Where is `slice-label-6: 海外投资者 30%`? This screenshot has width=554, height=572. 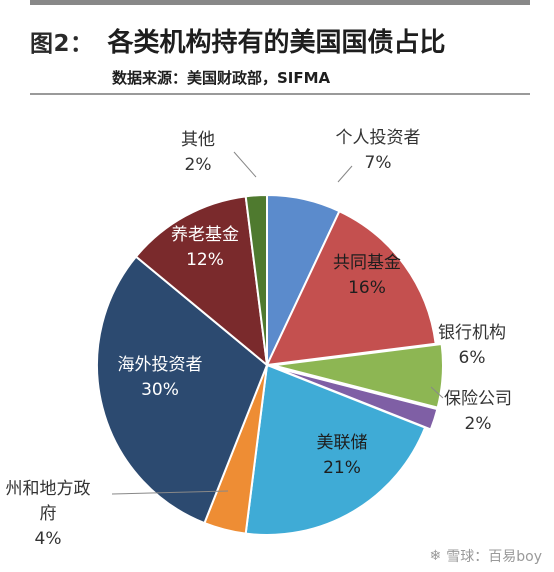
slice-label-6: 海外投资者 30% is located at coordinates (160, 377).